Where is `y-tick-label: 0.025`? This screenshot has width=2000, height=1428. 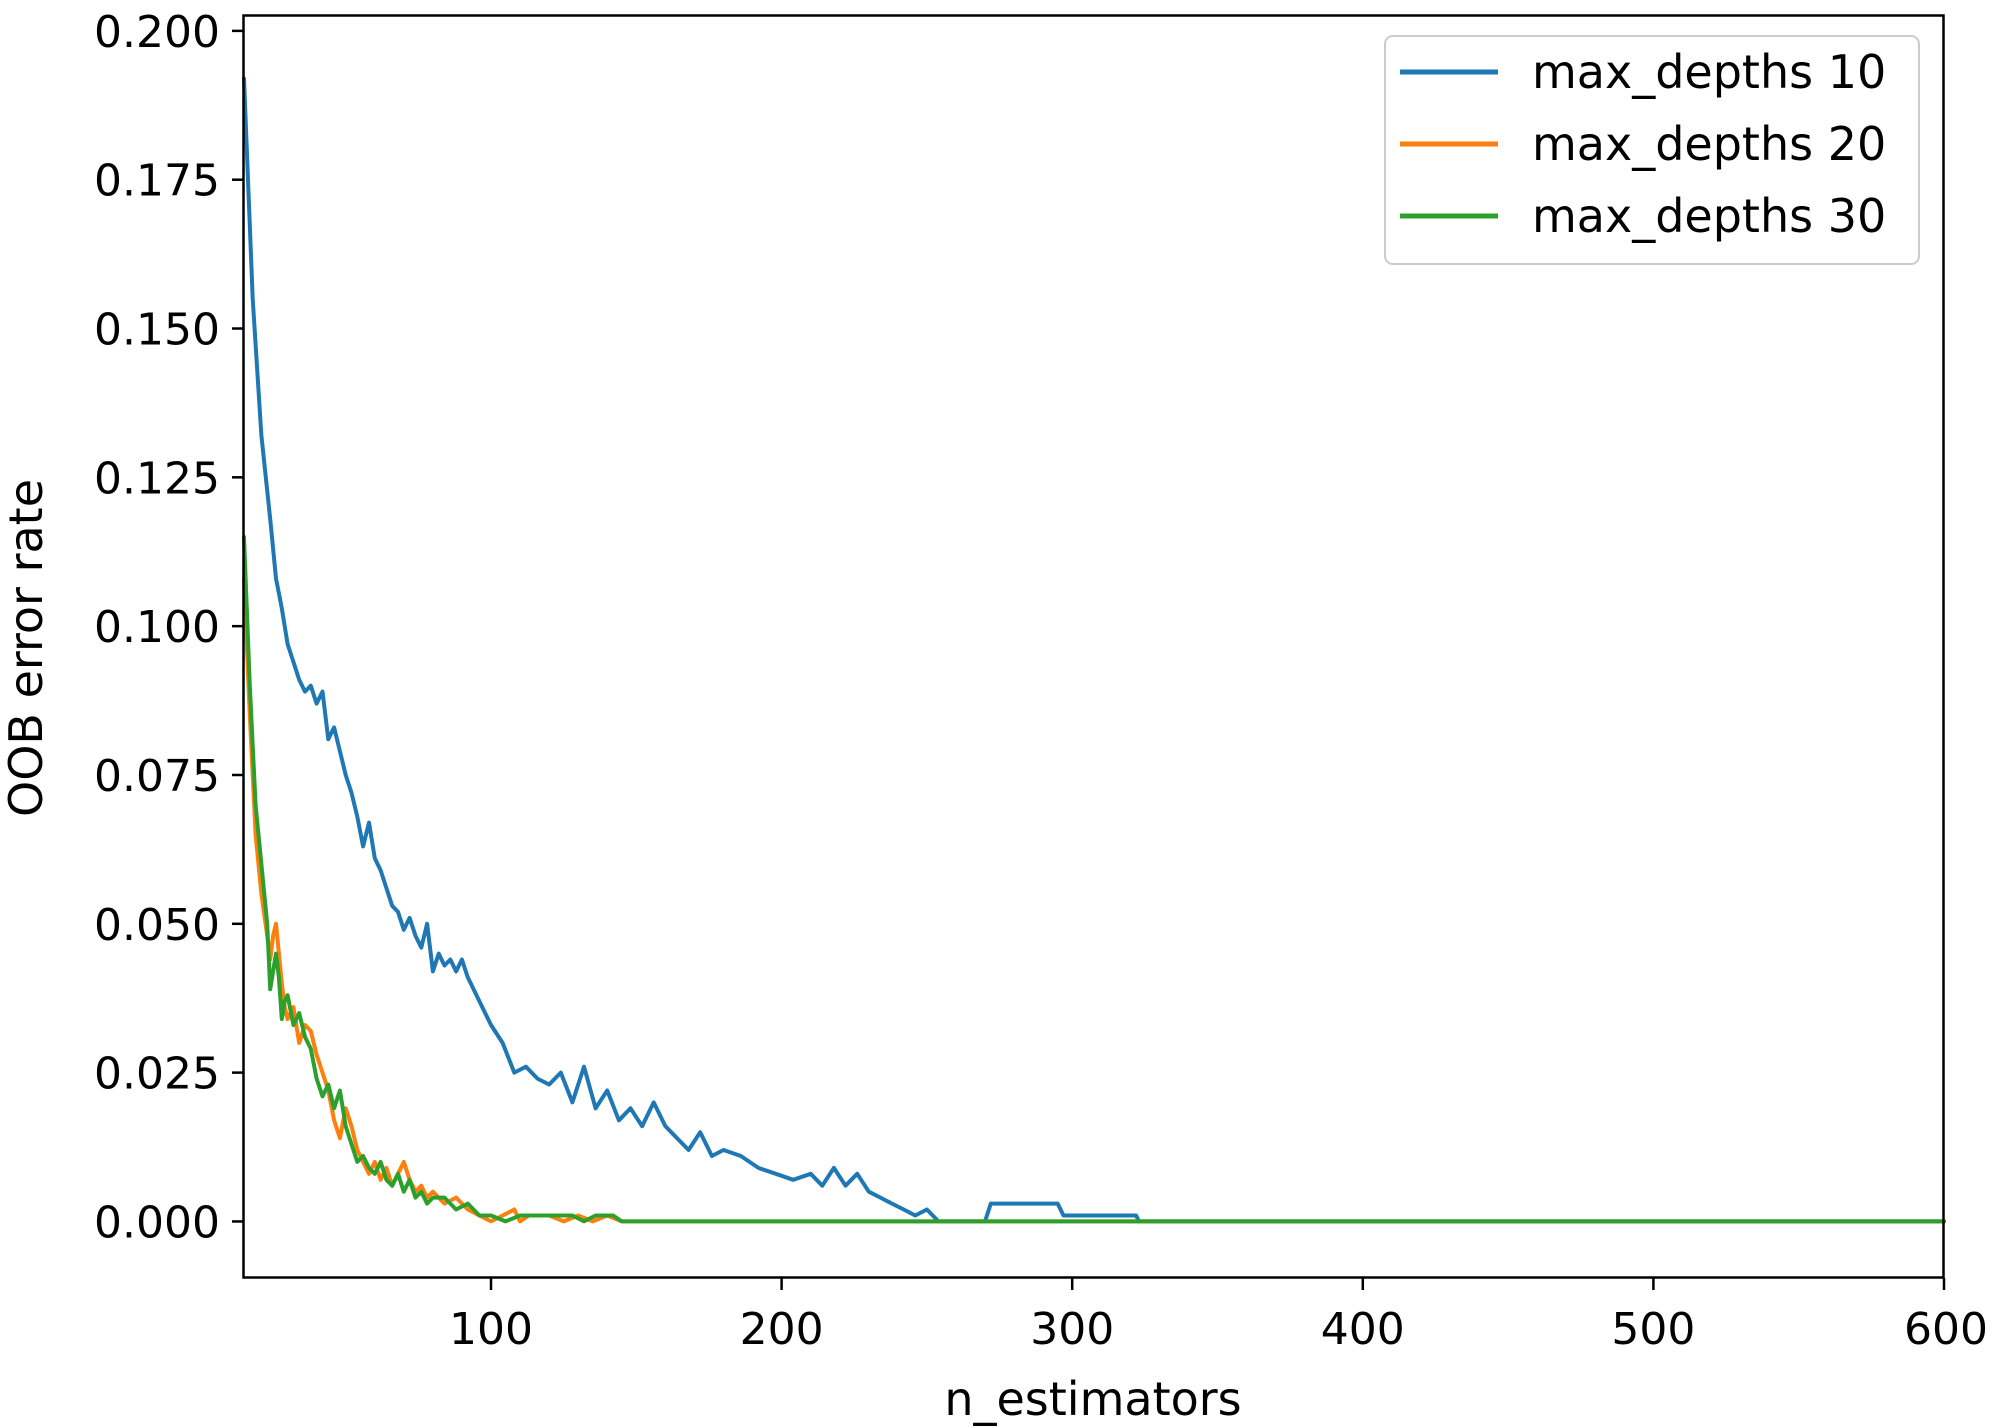 y-tick-label: 0.025 is located at coordinates (157, 1074).